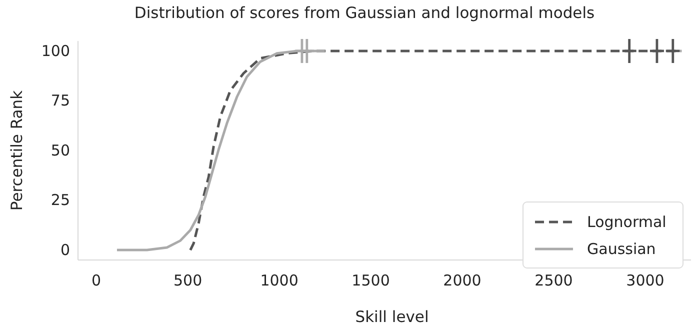 The image size is (696, 334). I want to click on x-tick-label: 3000, so click(645, 281).